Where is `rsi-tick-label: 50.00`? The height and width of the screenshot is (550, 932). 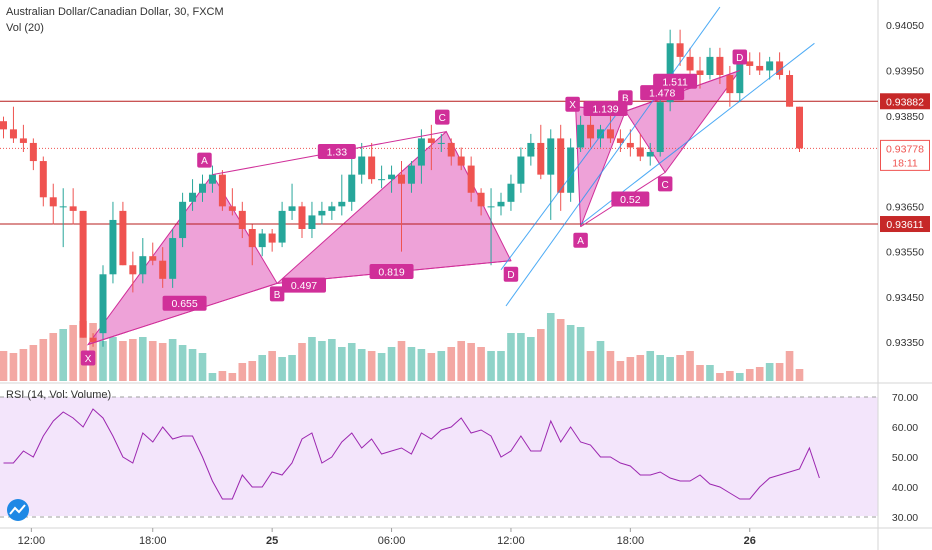
rsi-tick-label: 50.00 is located at coordinates (905, 458).